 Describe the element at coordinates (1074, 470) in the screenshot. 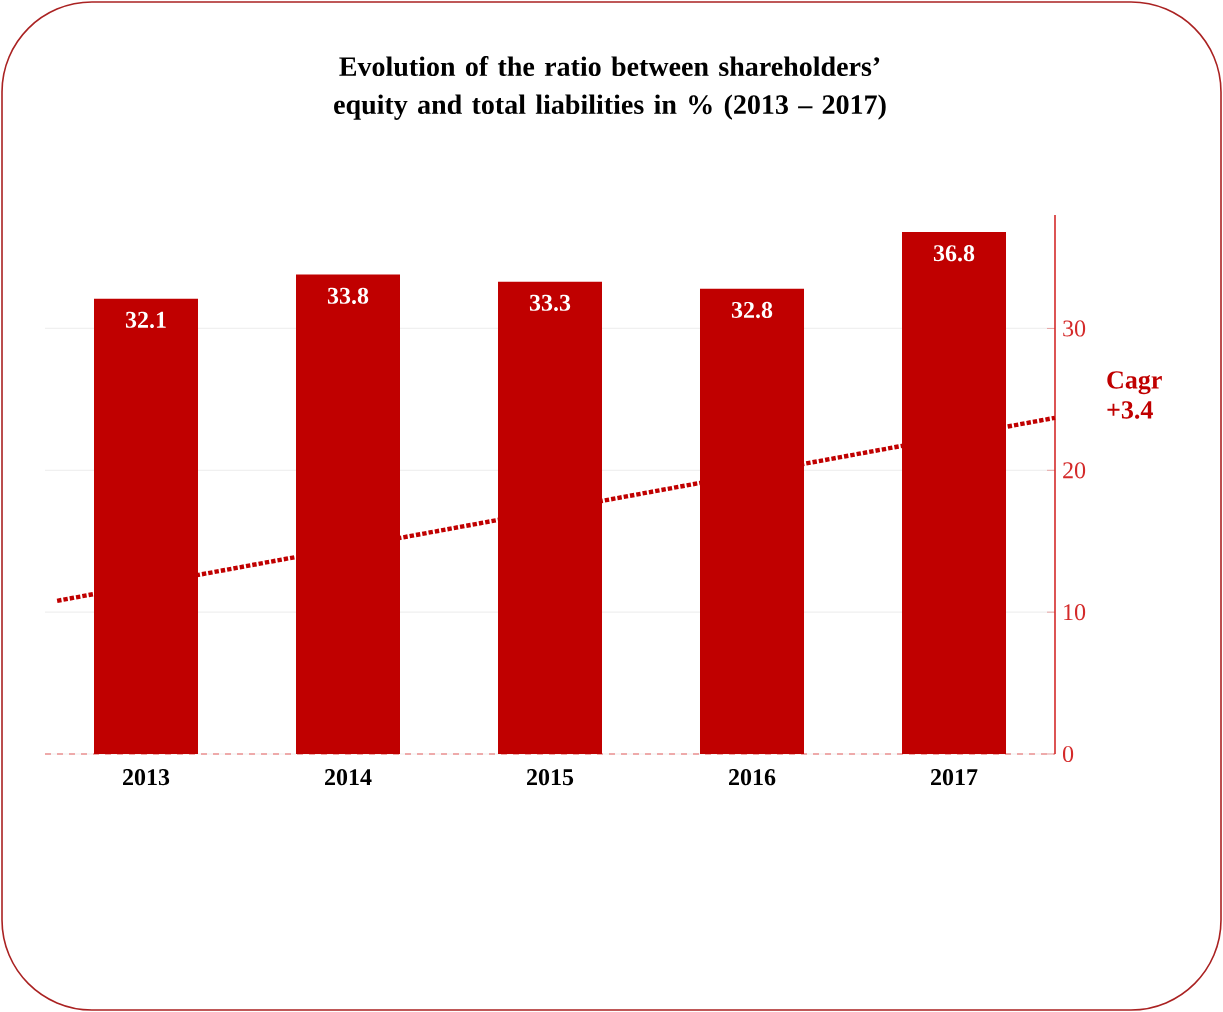

I see `y-tick-label: 20` at that location.